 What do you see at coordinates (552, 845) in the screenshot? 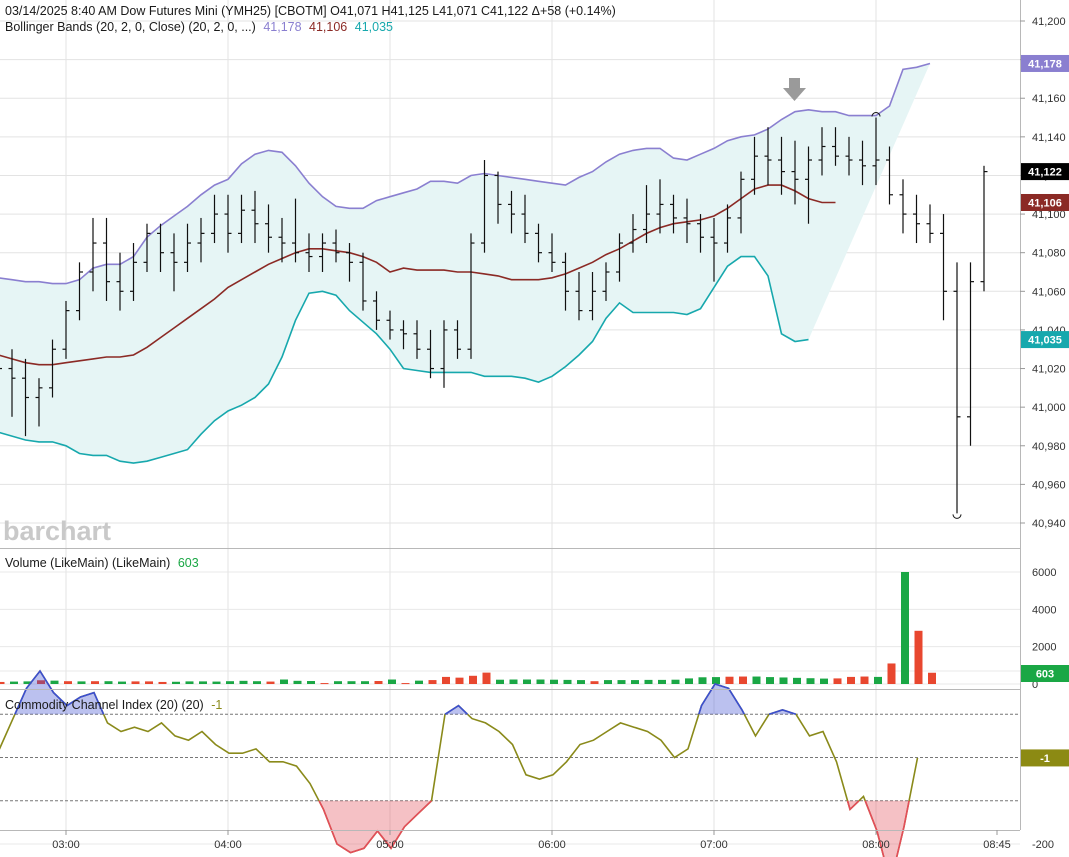
I see `time-tick-label: 06:00` at bounding box center [552, 845].